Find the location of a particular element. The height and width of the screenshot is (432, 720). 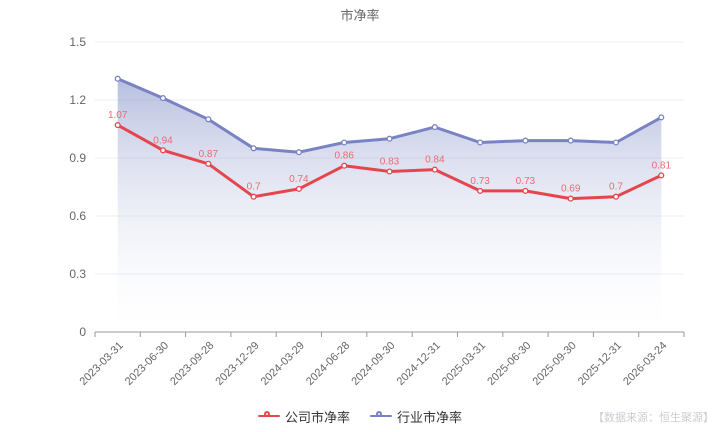

x-axis-tick-label: 2023-12-29 is located at coordinates (237, 364).